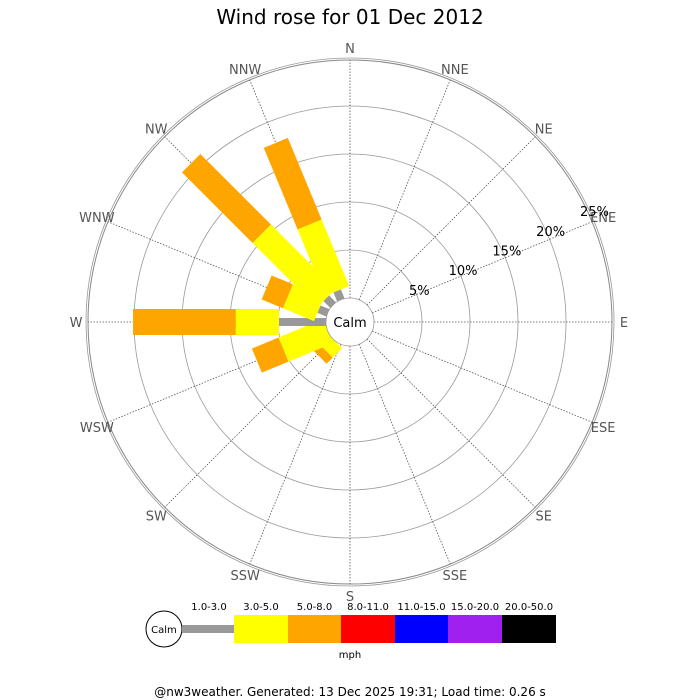  Describe the element at coordinates (475, 607) in the screenshot. I see `legend-bin-label-5: 15.0-20.0` at that location.